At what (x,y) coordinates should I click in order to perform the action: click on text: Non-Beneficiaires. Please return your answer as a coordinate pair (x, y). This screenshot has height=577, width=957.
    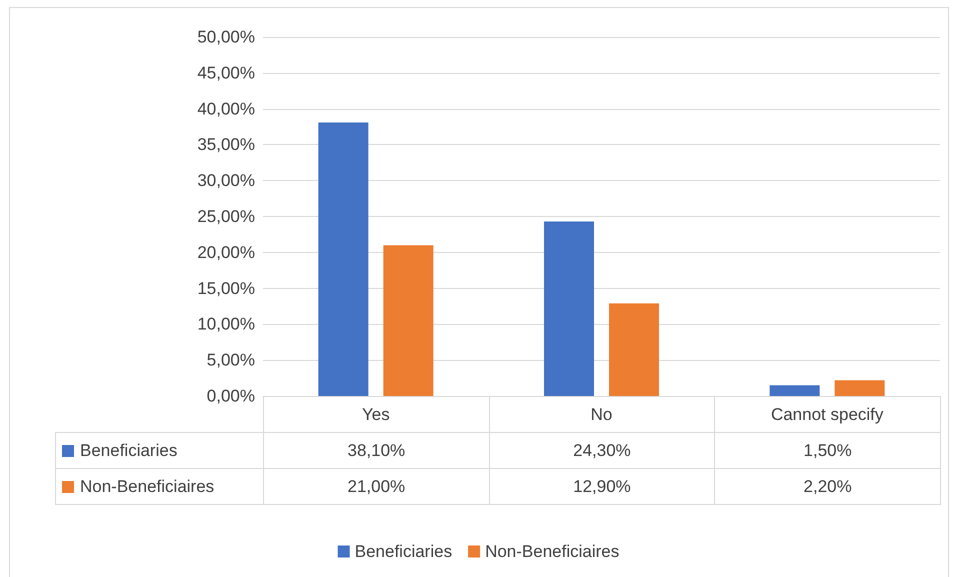
    Looking at the image, I should click on (147, 486).